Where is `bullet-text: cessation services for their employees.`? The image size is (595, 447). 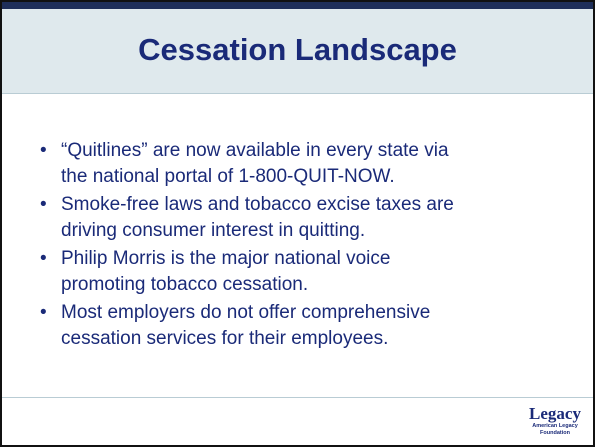 bullet-text: cessation services for their employees. is located at coordinates (225, 338).